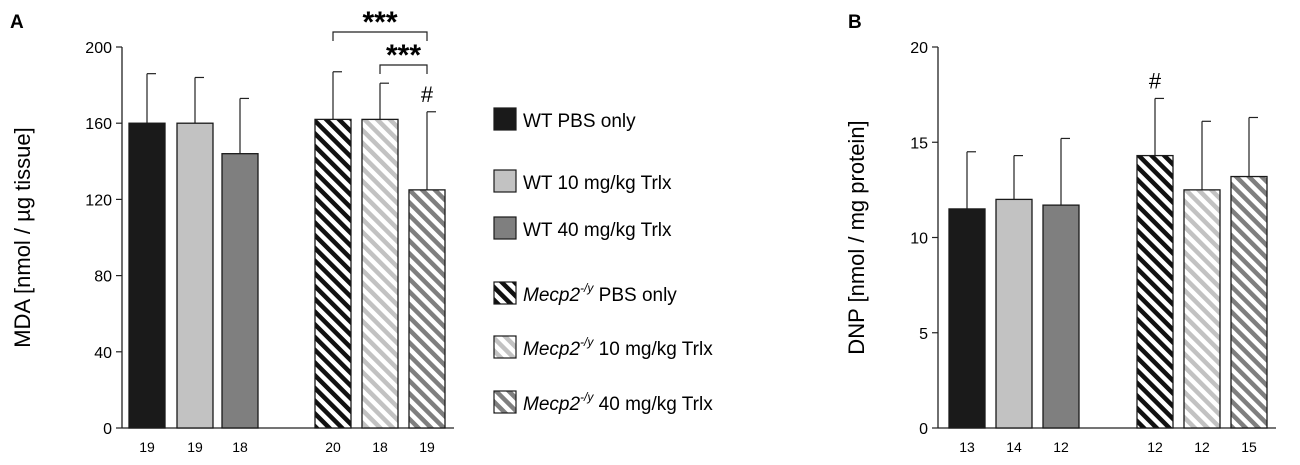 The width and height of the screenshot is (1300, 465). Describe the element at coordinates (597, 230) in the screenshot. I see `legend-label: WT 40 mg/kg Trlx` at that location.